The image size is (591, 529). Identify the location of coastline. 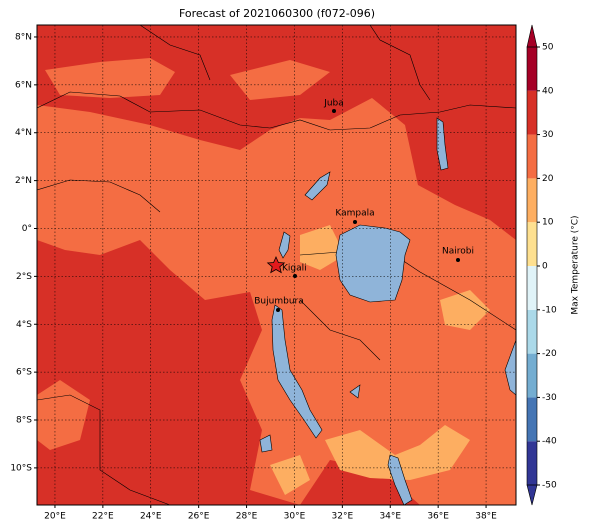
(276, 111).